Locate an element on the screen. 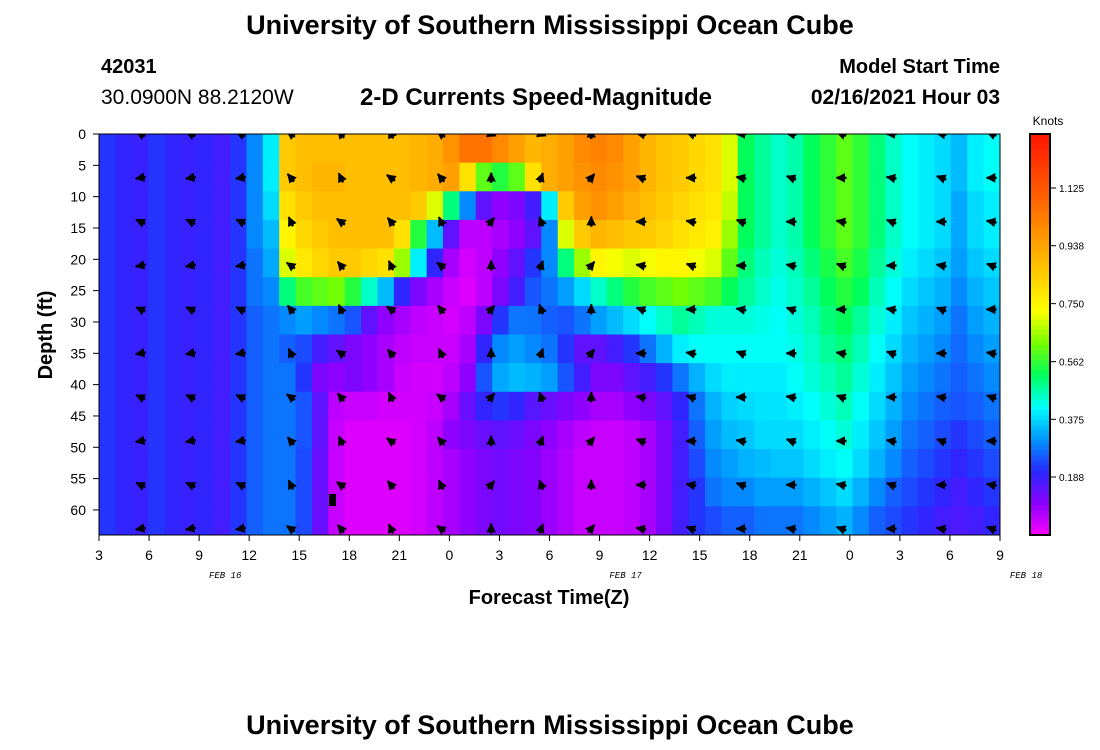  y-tick-label: 0 is located at coordinates (82, 134).